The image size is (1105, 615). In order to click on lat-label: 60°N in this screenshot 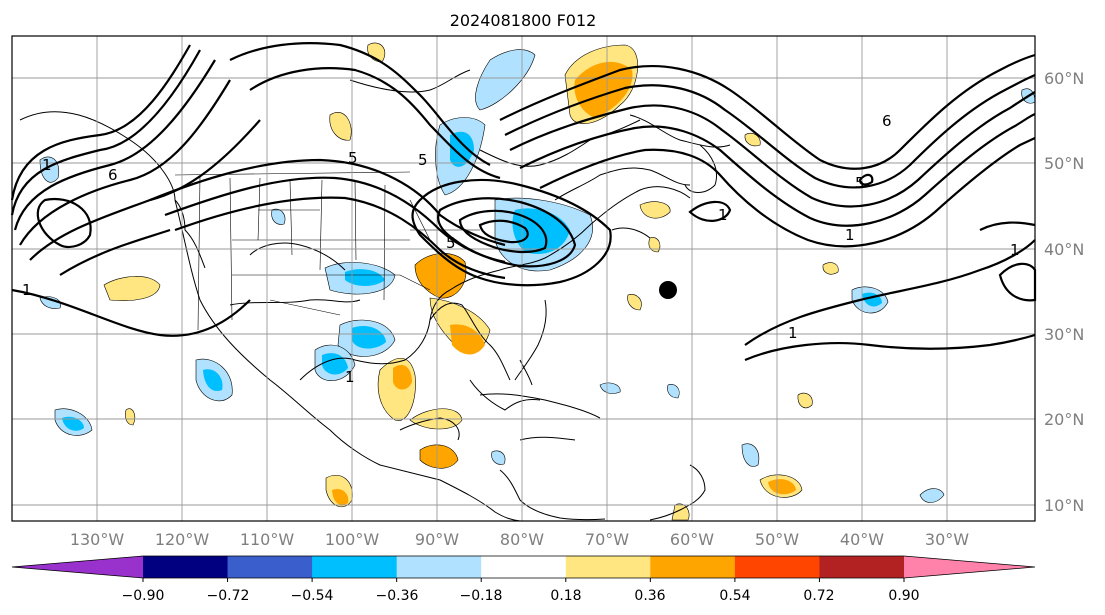, I will do `click(1064, 78)`.